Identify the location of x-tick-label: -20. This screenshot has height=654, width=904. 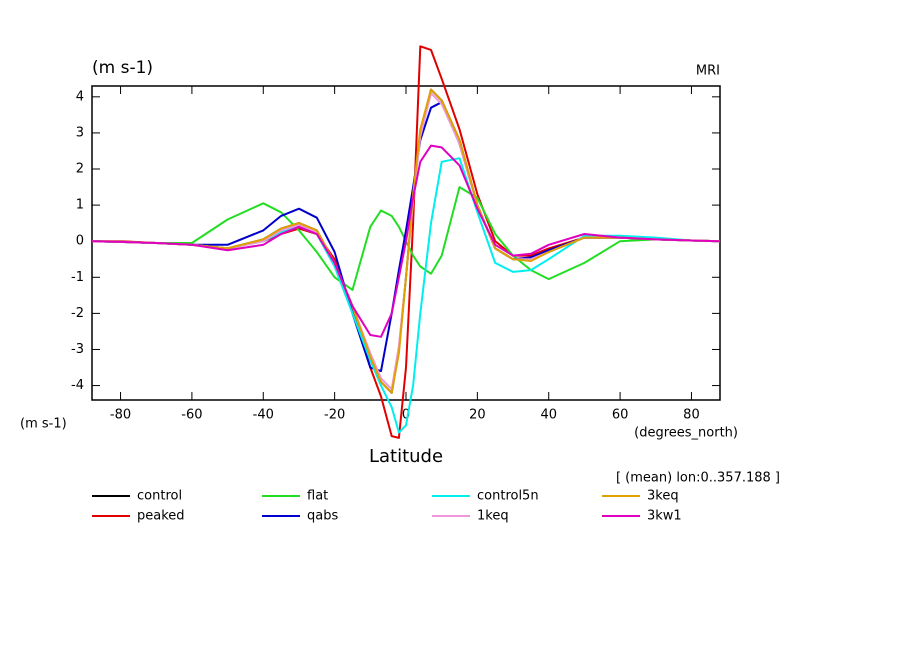
(334, 415).